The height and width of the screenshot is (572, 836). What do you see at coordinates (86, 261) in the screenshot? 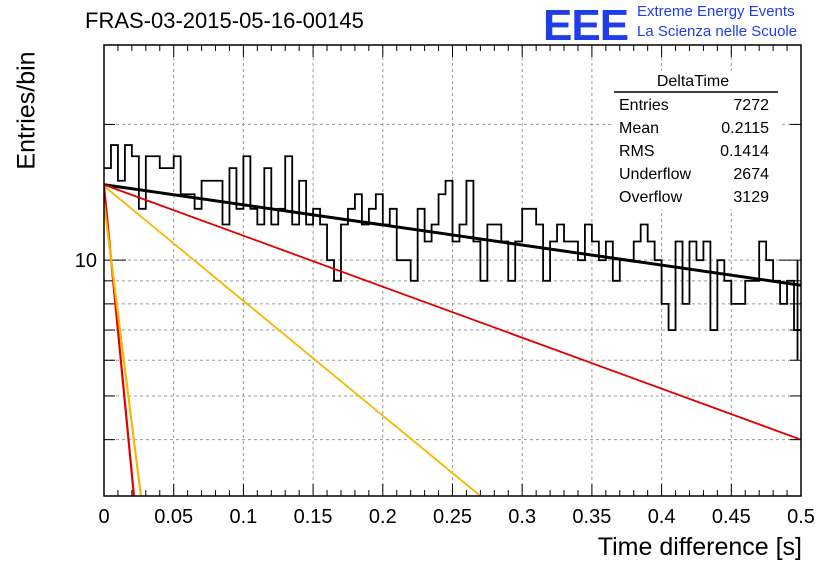
I see `y-tick-label: 10` at bounding box center [86, 261].